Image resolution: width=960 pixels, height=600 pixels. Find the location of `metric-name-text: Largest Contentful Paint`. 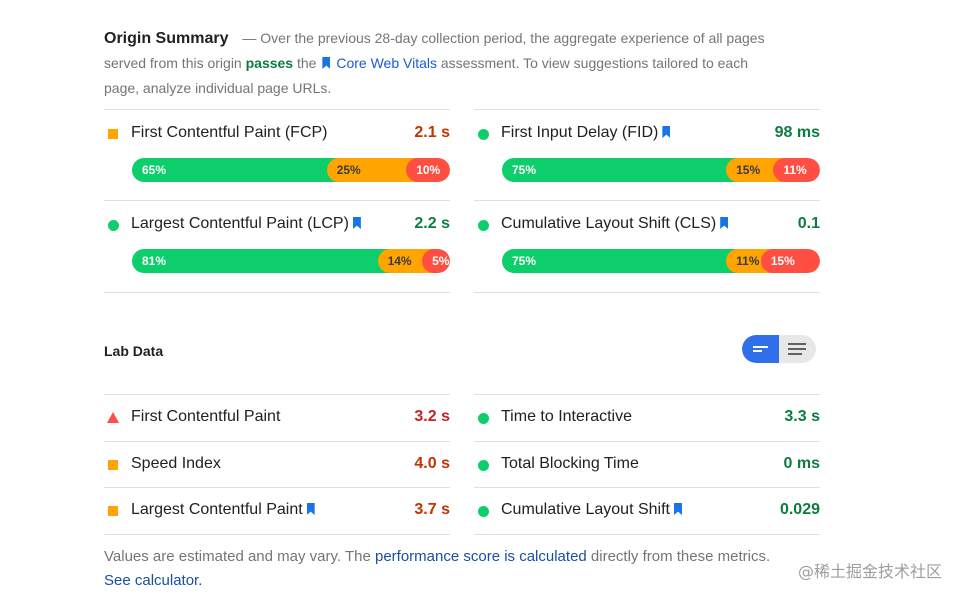

metric-name-text: Largest Contentful Paint is located at coordinates (217, 509).